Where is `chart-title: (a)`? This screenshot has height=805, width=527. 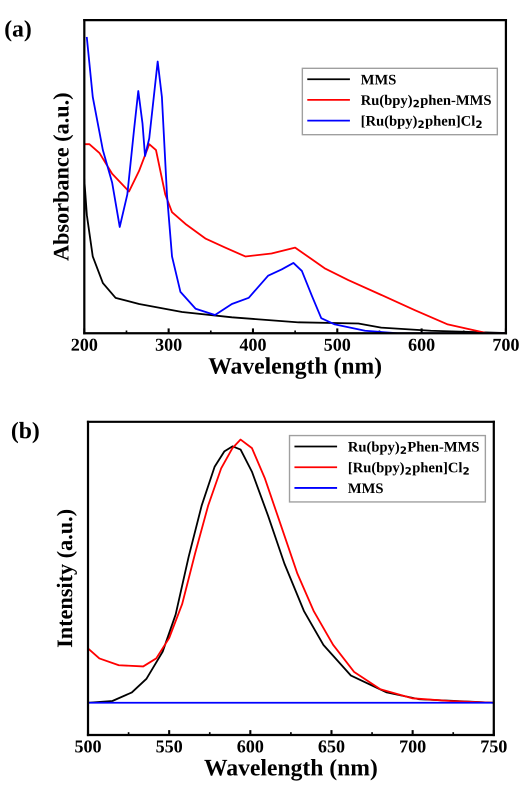 chart-title: (a) is located at coordinates (18, 31).